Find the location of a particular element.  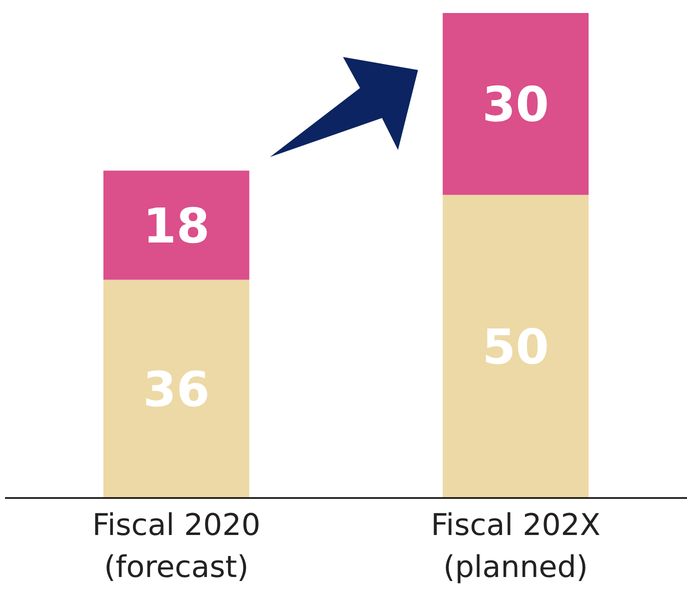

data-label: 18 is located at coordinates (176, 226).